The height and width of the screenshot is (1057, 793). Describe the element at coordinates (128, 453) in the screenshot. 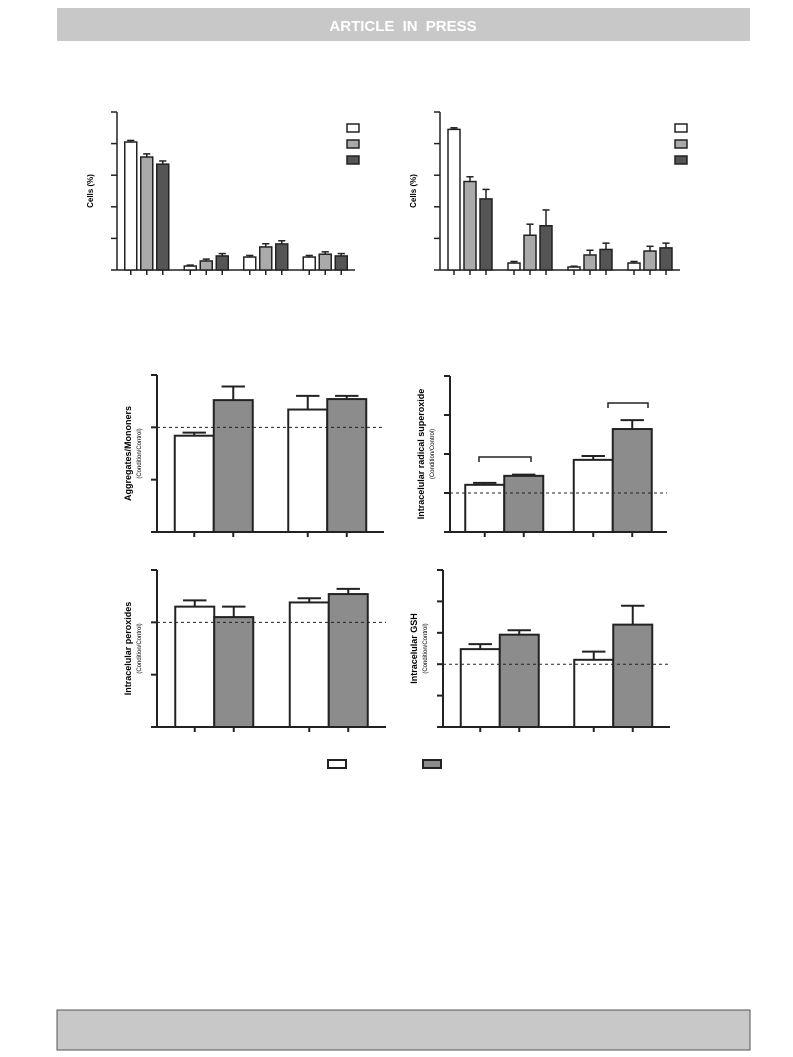

I see `y-axis-label: Aggregates/Mononers` at that location.